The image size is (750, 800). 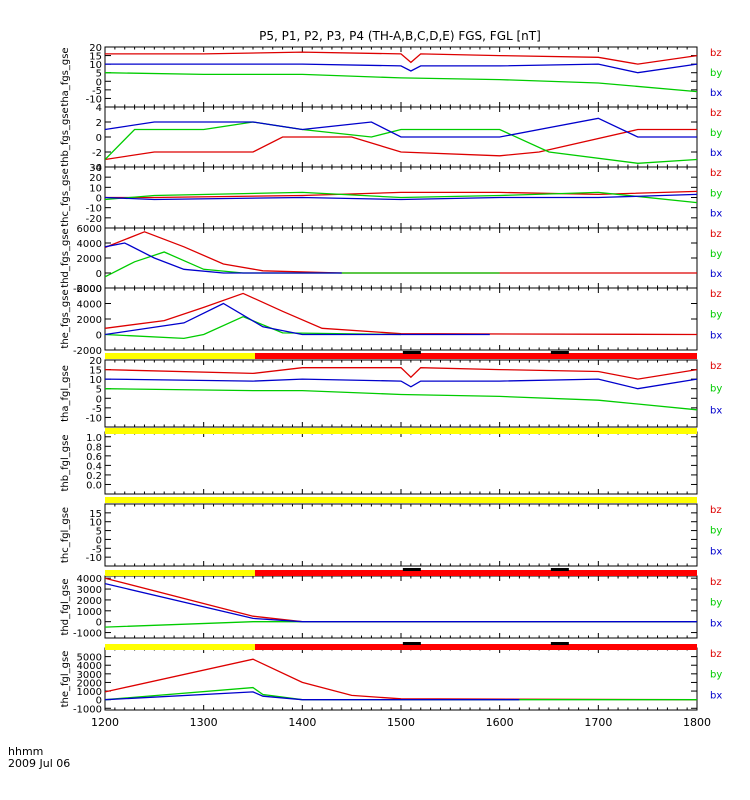 I want to click on y-tick-label: -4, so click(x=97, y=168).